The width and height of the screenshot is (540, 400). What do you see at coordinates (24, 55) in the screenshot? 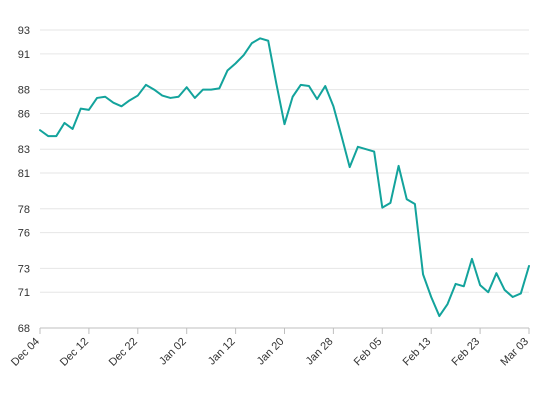
I see `y-tick-label: 91` at bounding box center [24, 55].